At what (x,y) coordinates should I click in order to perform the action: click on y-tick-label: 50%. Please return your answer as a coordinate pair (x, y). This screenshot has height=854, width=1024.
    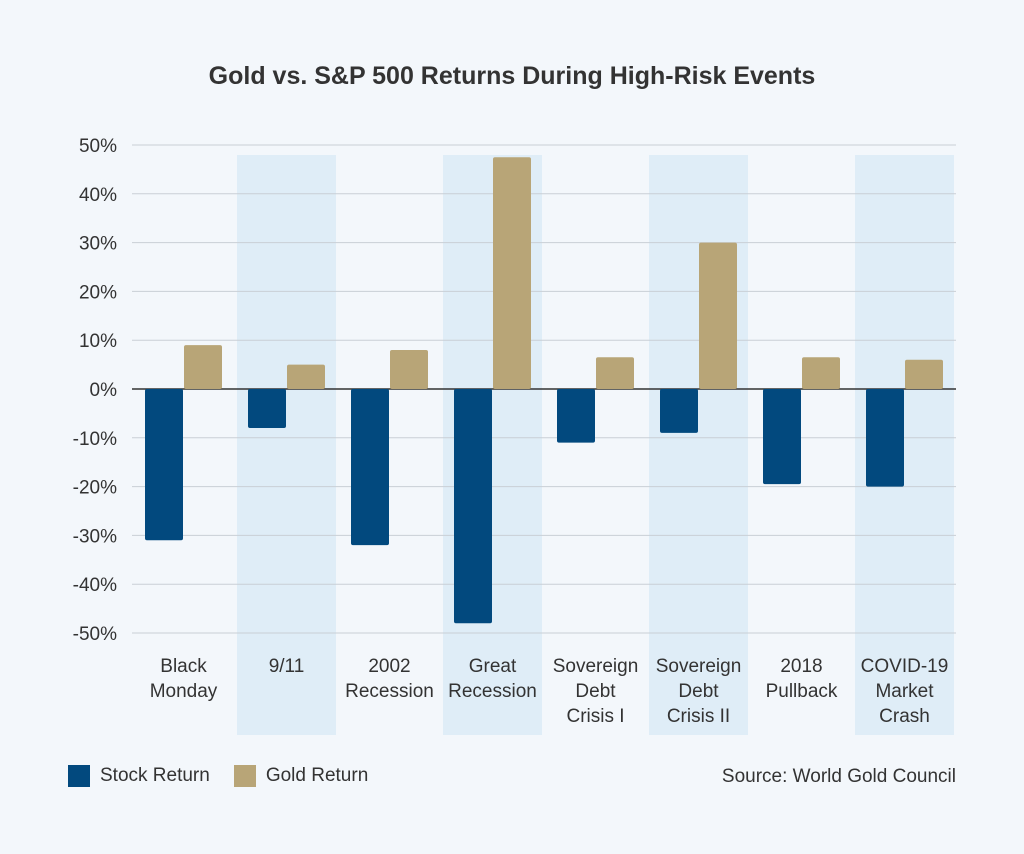
    Looking at the image, I should click on (98, 146).